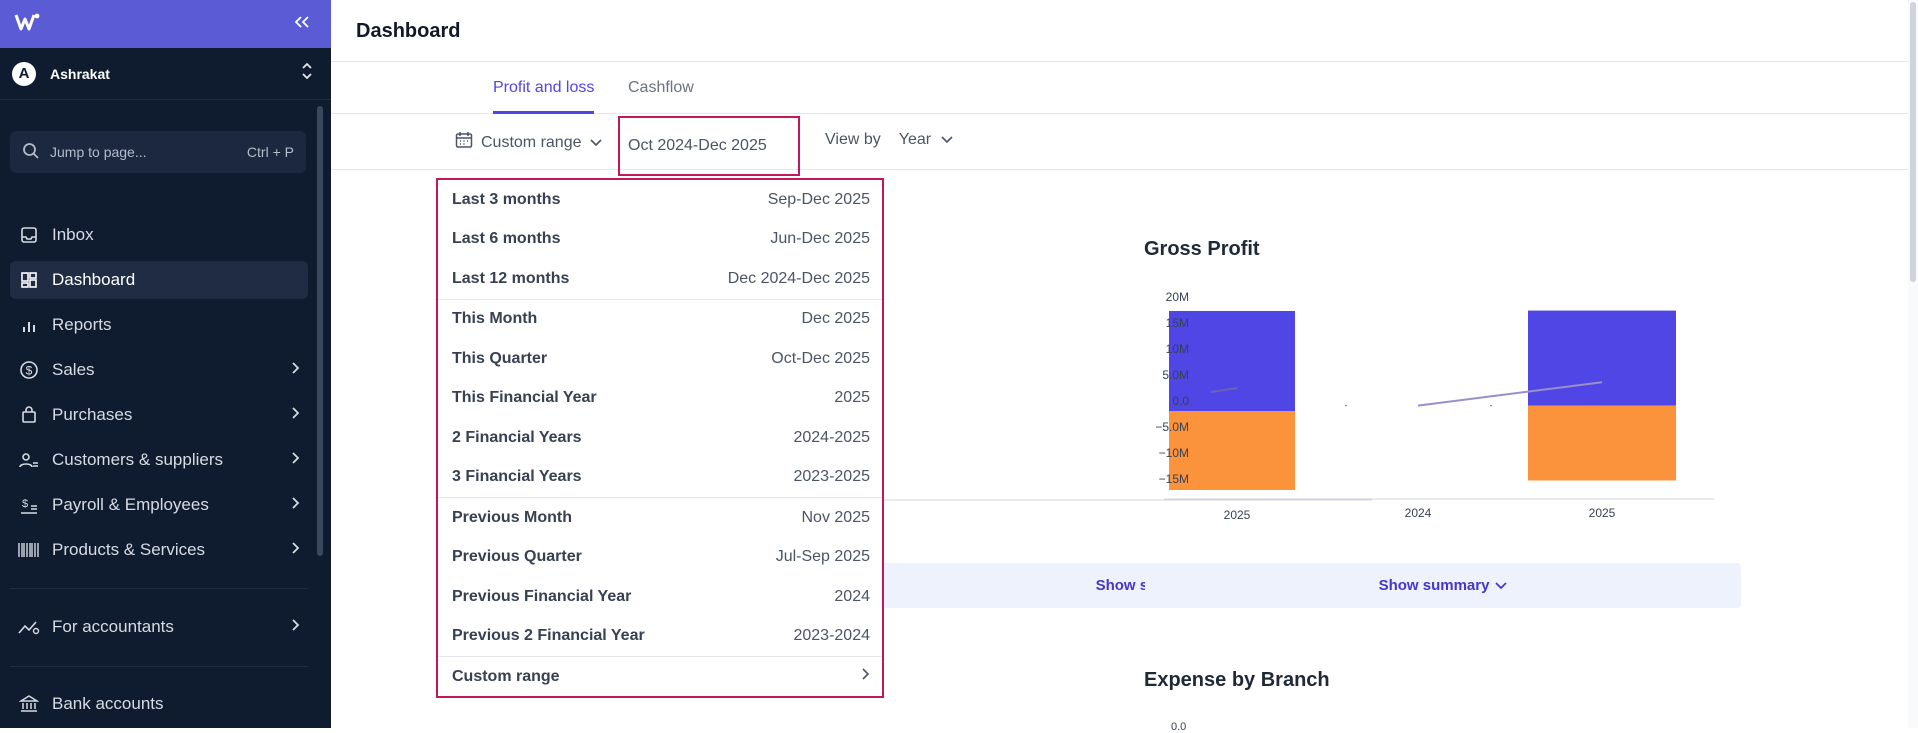  Describe the element at coordinates (94, 279) in the screenshot. I see `sidebar-item-label: Dashboard` at that location.